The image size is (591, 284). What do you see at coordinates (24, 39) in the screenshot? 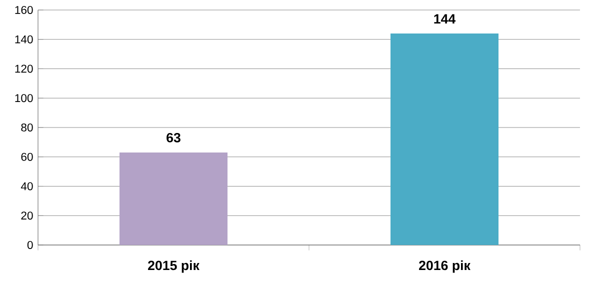
I see `y-tick-label: 140` at bounding box center [24, 39].